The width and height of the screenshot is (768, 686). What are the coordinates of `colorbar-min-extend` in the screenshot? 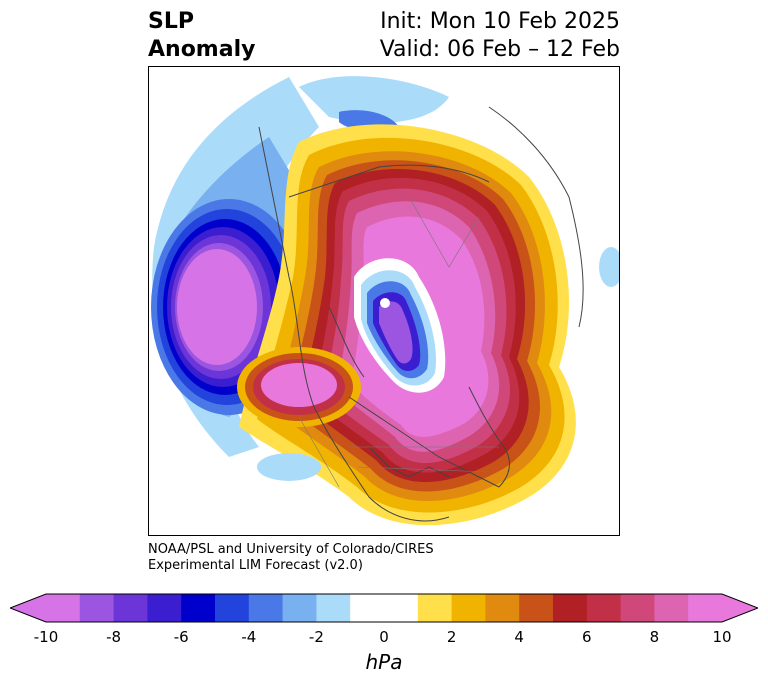 It's located at (28, 608).